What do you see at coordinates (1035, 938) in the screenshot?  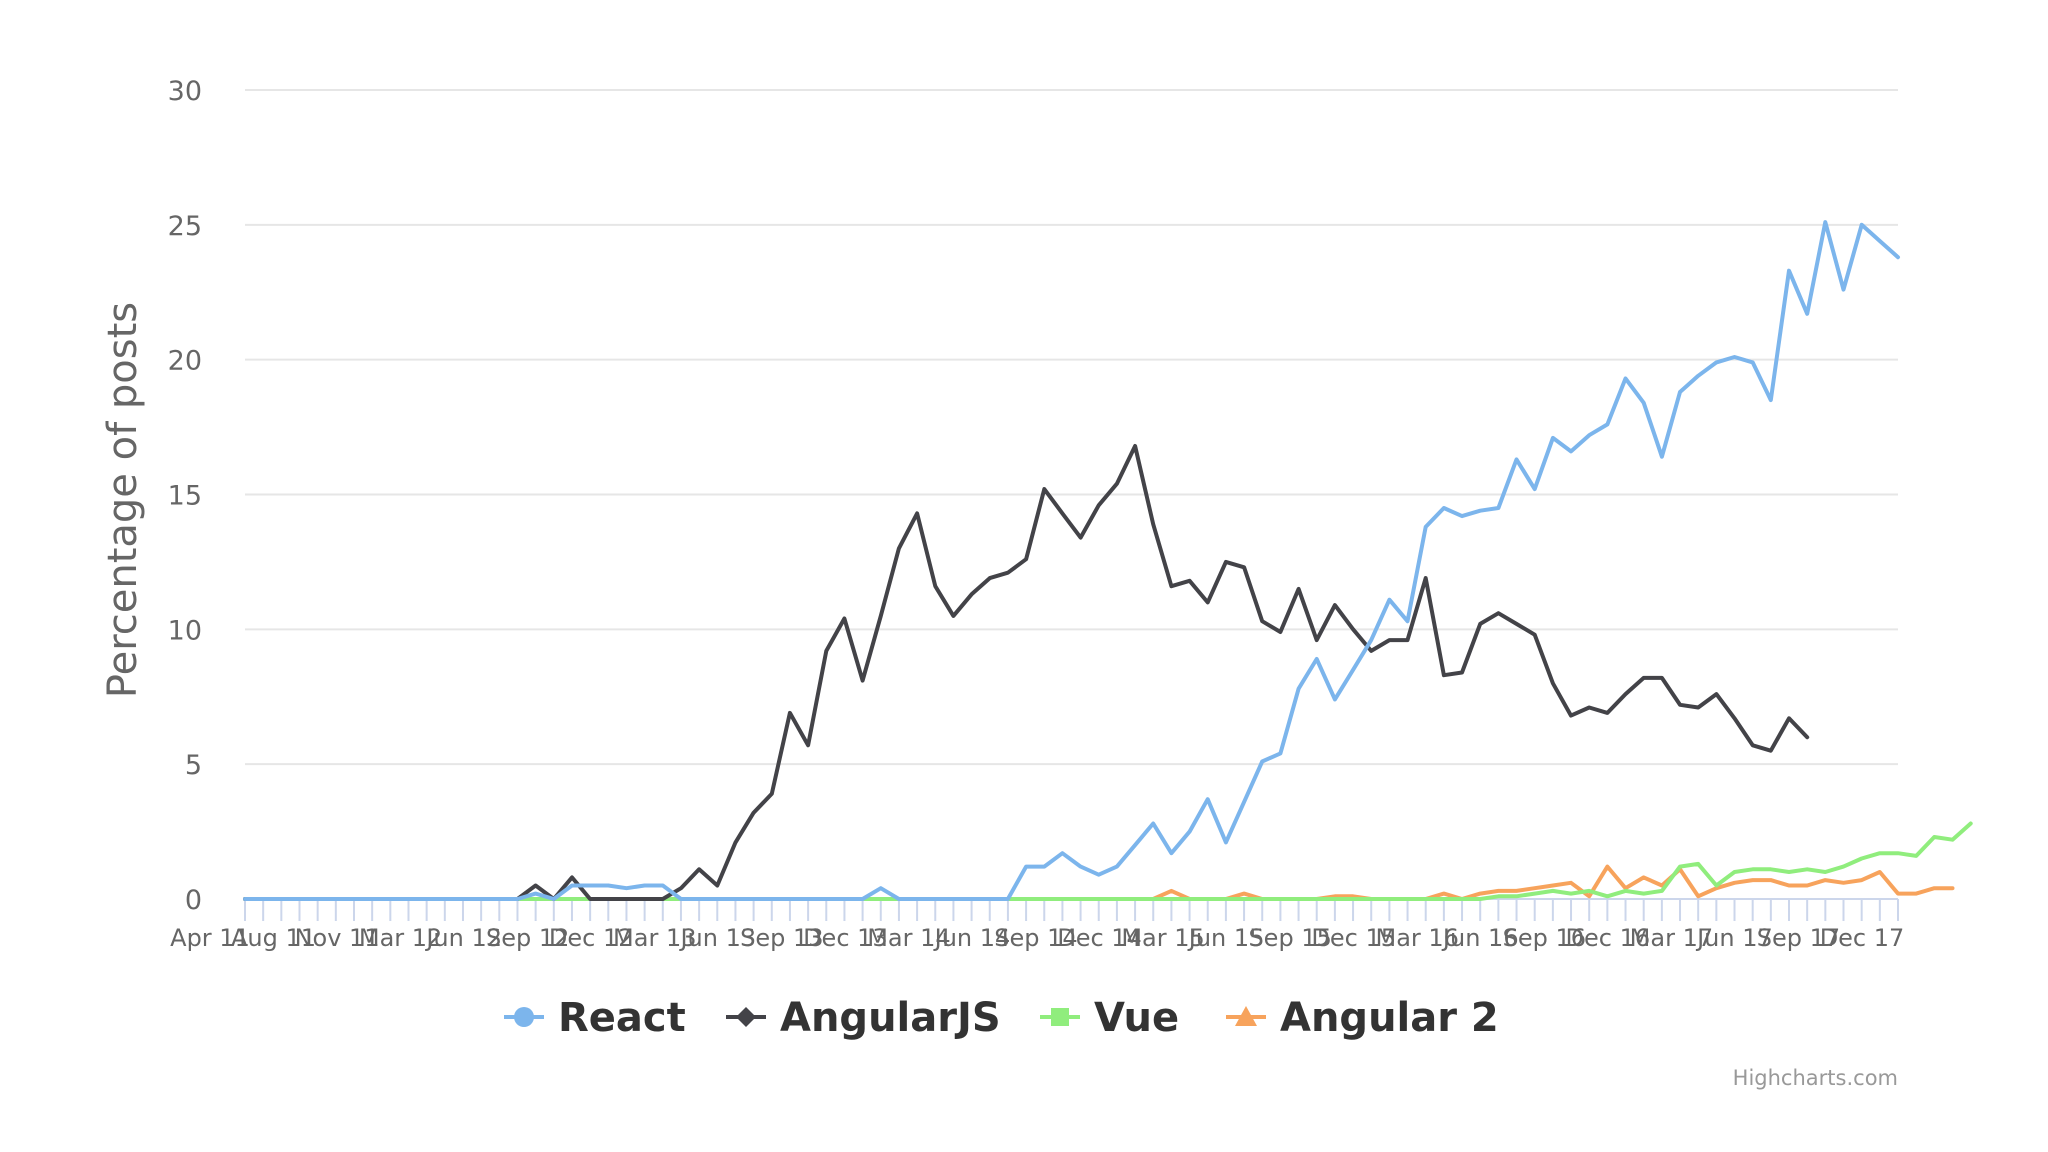 I see `x-tick-label: Sep 14` at bounding box center [1035, 938].